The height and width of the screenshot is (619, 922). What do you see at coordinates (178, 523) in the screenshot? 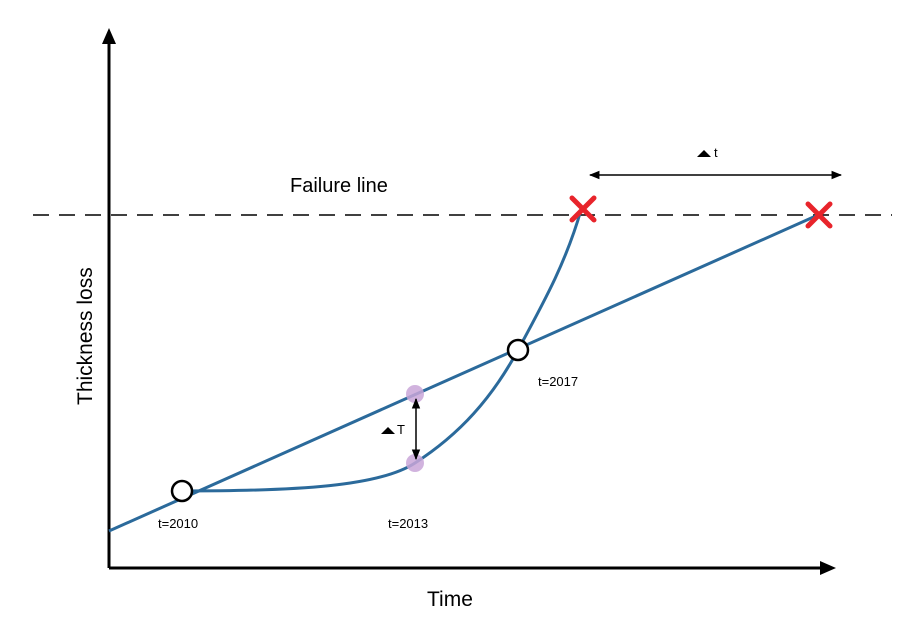
I see `t2010-label: t=2010` at bounding box center [178, 523].